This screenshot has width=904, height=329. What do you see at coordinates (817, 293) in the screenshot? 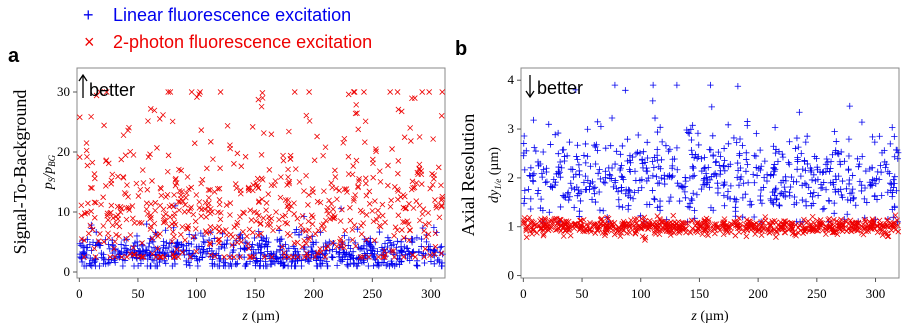
I see `x-tick-label: 250` at bounding box center [817, 293].